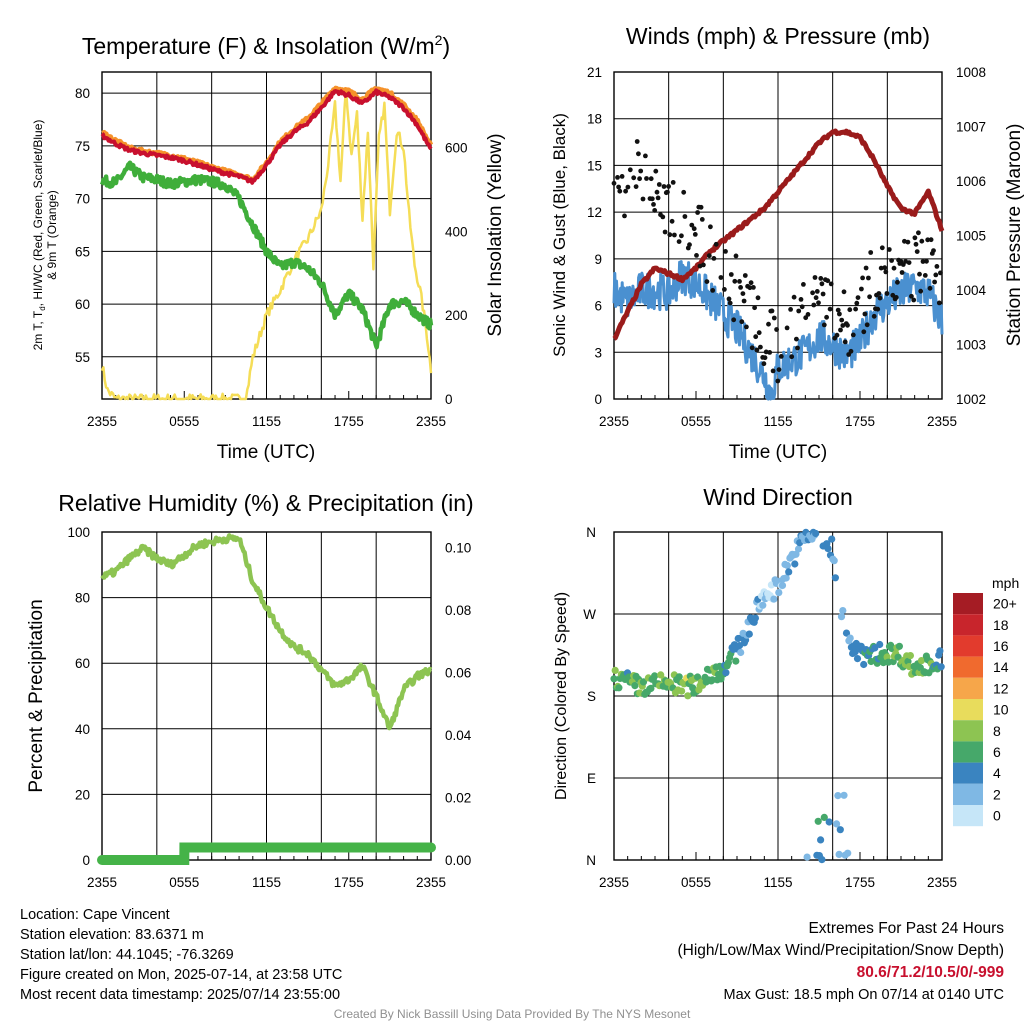 This screenshot has height=1024, width=1024. Describe the element at coordinates (863, 995) in the screenshot. I see `max-gust-text: Max Gust: 18.5 mph On 07/14 at 0140 UTC` at that location.